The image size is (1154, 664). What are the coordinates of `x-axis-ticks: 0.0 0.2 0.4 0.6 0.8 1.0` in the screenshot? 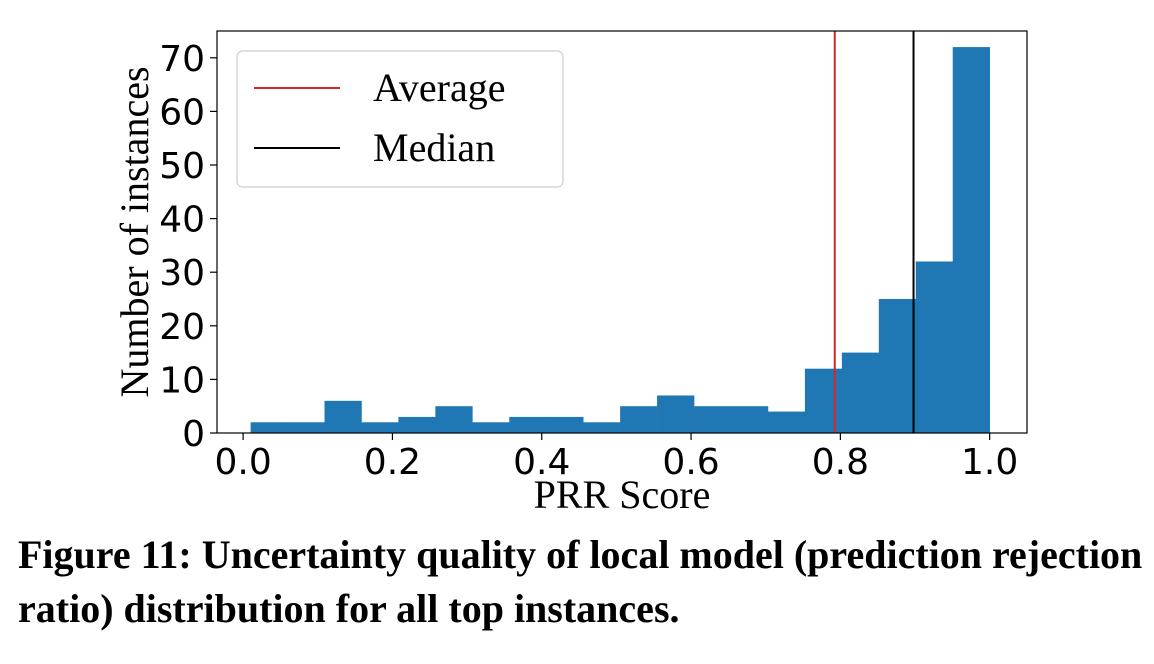 It's located at (616, 458).